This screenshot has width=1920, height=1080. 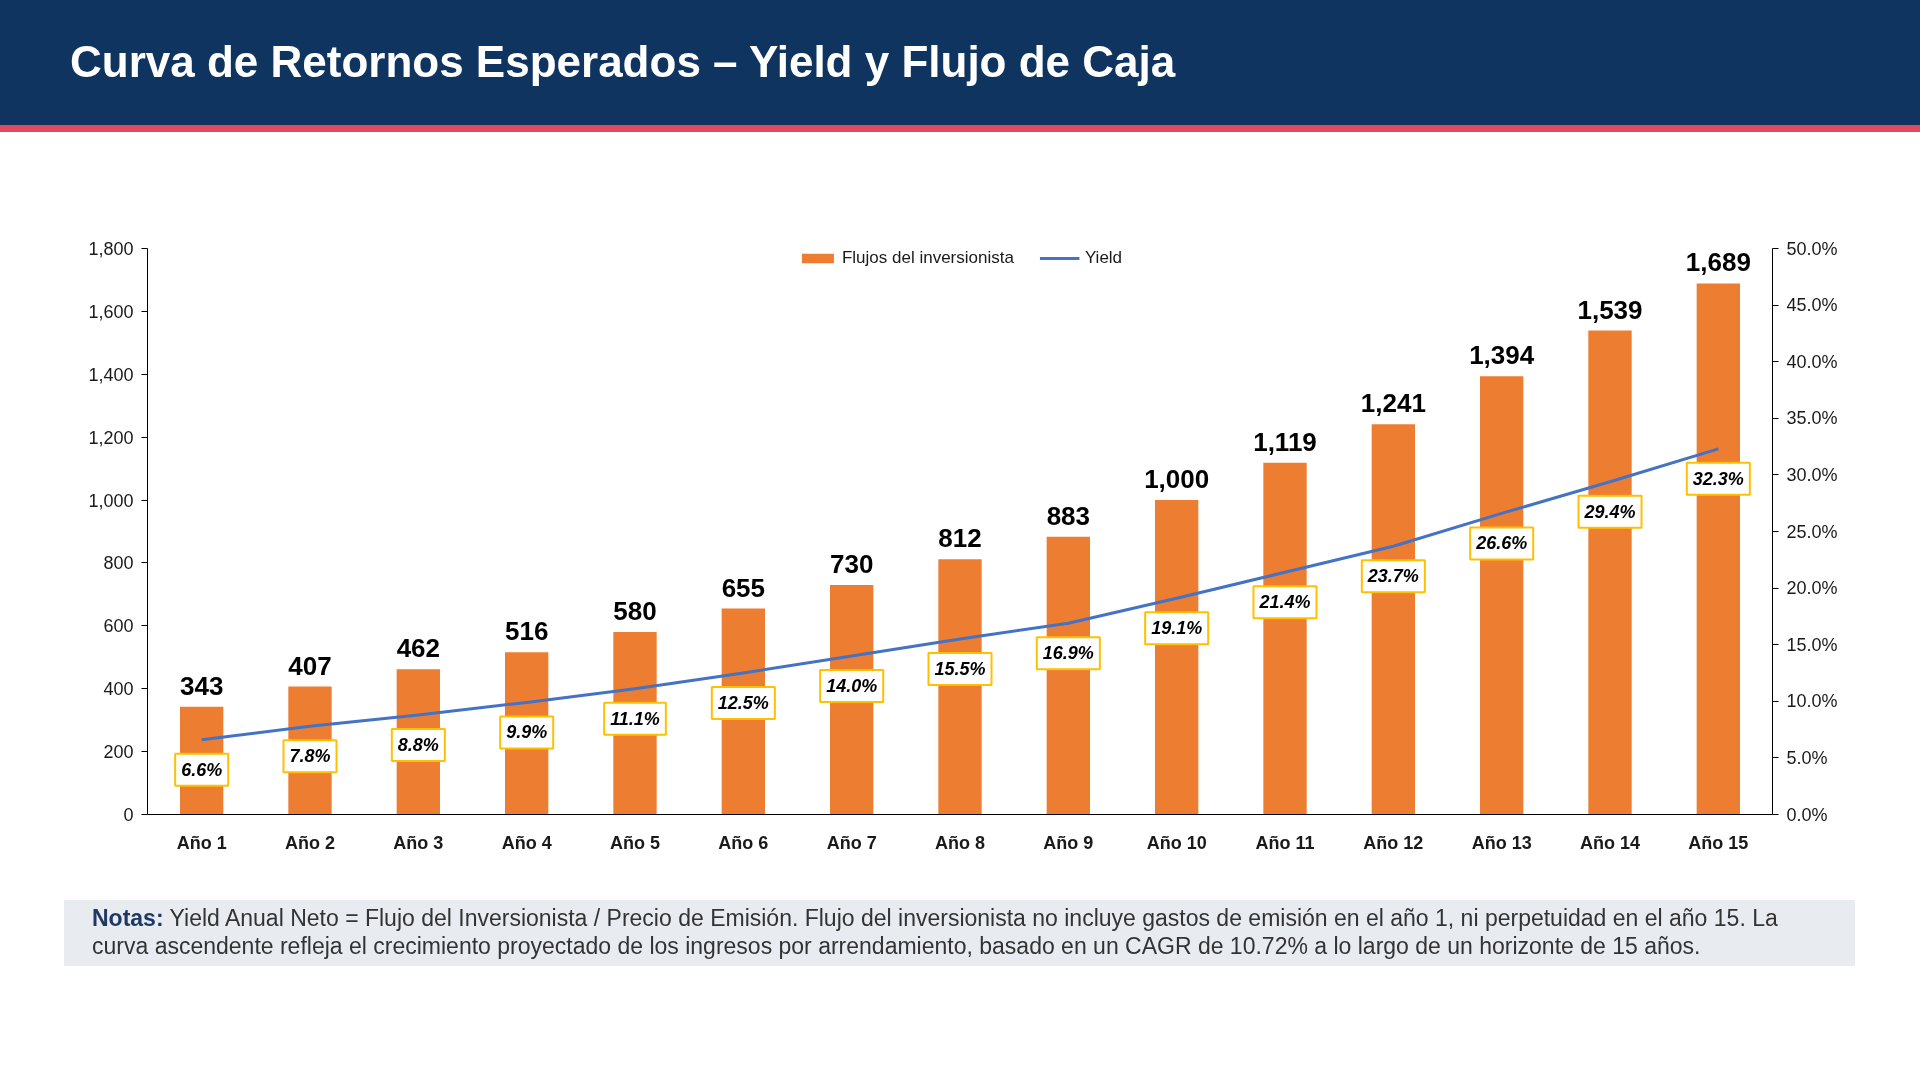 I want to click on data-label: 14.0%, so click(x=852, y=686).